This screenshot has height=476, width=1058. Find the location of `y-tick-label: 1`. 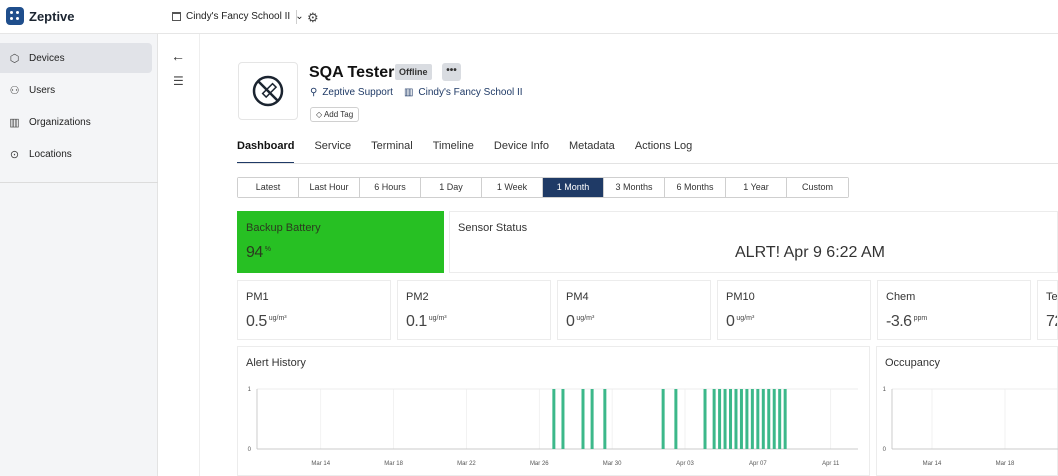

y-tick-label: 1 is located at coordinates (885, 390).